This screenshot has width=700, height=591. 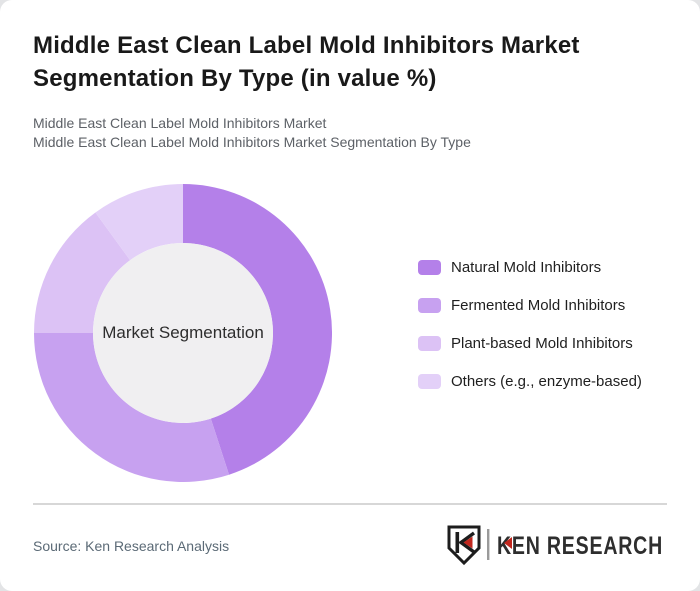 What do you see at coordinates (580, 546) in the screenshot?
I see `logo-wordmark: KEN RESEARCH` at bounding box center [580, 546].